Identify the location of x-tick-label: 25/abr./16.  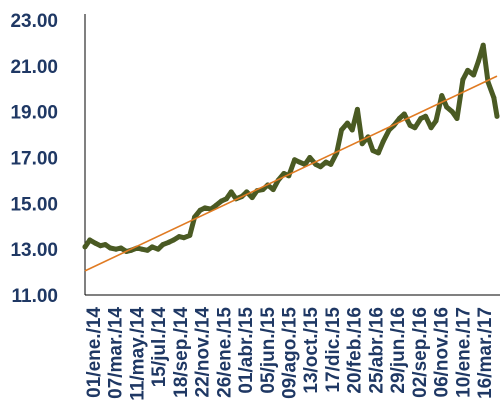
(376, 350).